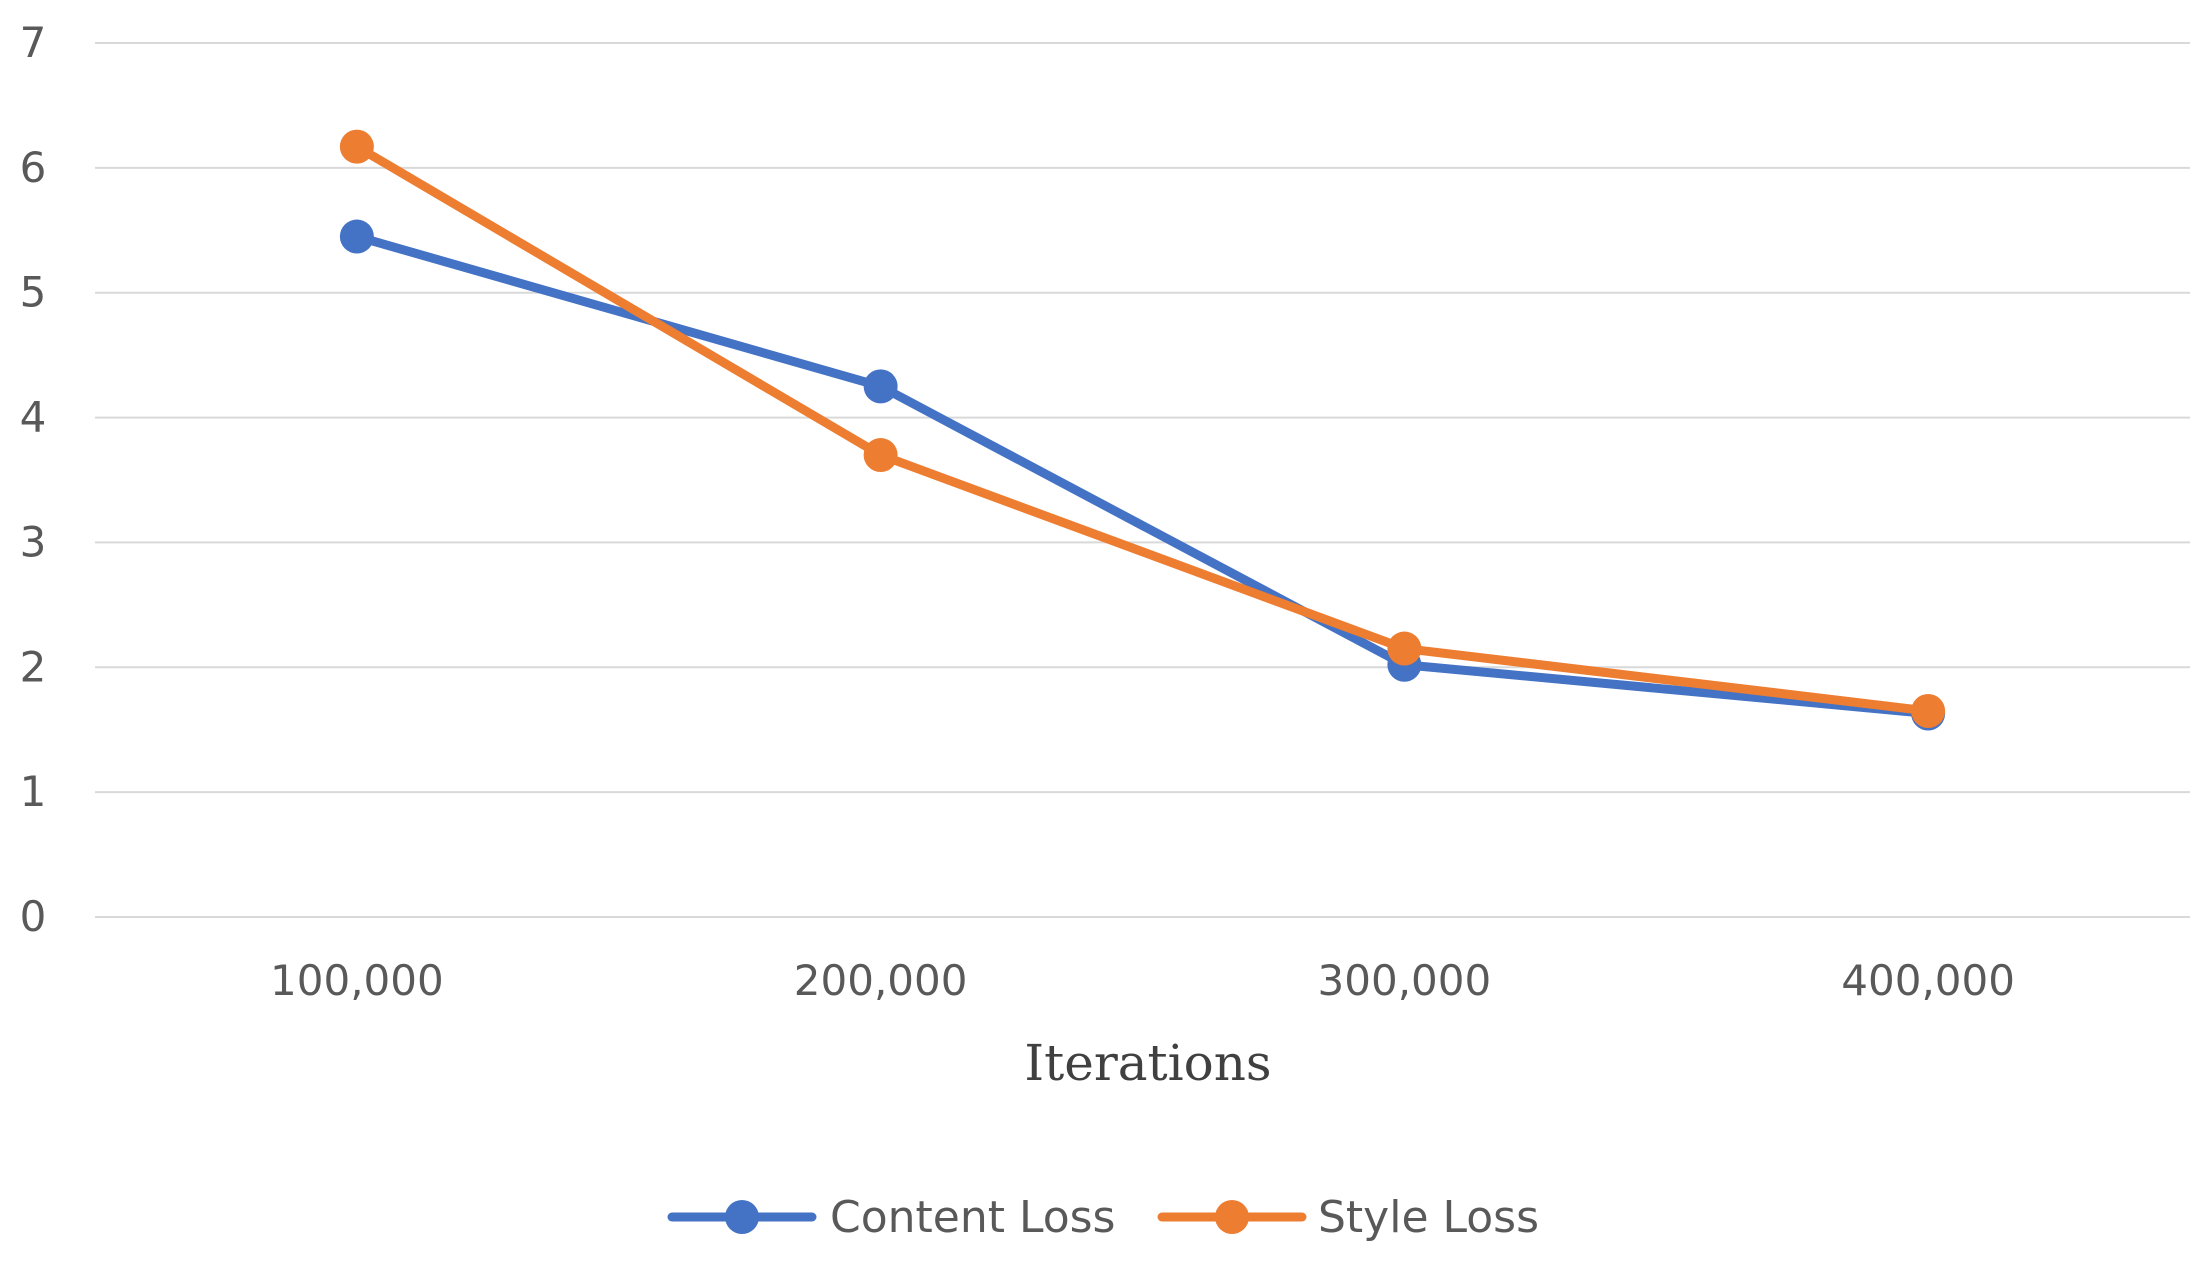  What do you see at coordinates (33, 479) in the screenshot?
I see `y-axis-tick-labels: 0 1 2 3 4 5 6 7` at bounding box center [33, 479].